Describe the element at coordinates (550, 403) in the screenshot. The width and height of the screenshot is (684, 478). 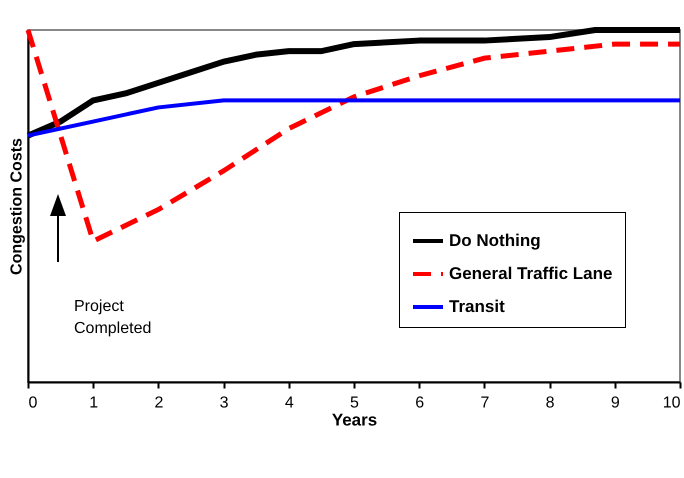
I see `x-tick-label: 8` at that location.